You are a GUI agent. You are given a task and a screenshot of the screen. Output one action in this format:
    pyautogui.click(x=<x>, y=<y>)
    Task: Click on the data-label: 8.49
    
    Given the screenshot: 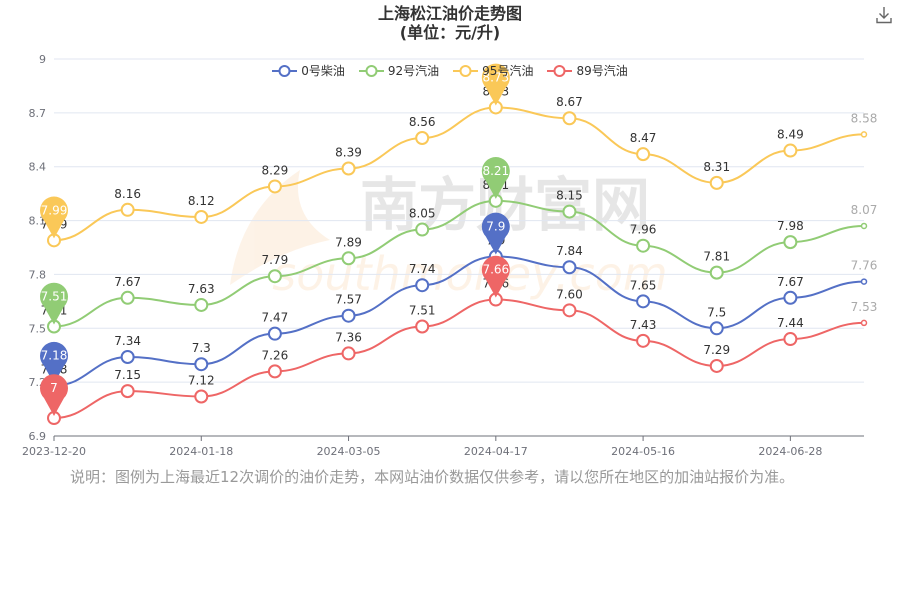 What is the action you would take?
    pyautogui.click(x=790, y=135)
    